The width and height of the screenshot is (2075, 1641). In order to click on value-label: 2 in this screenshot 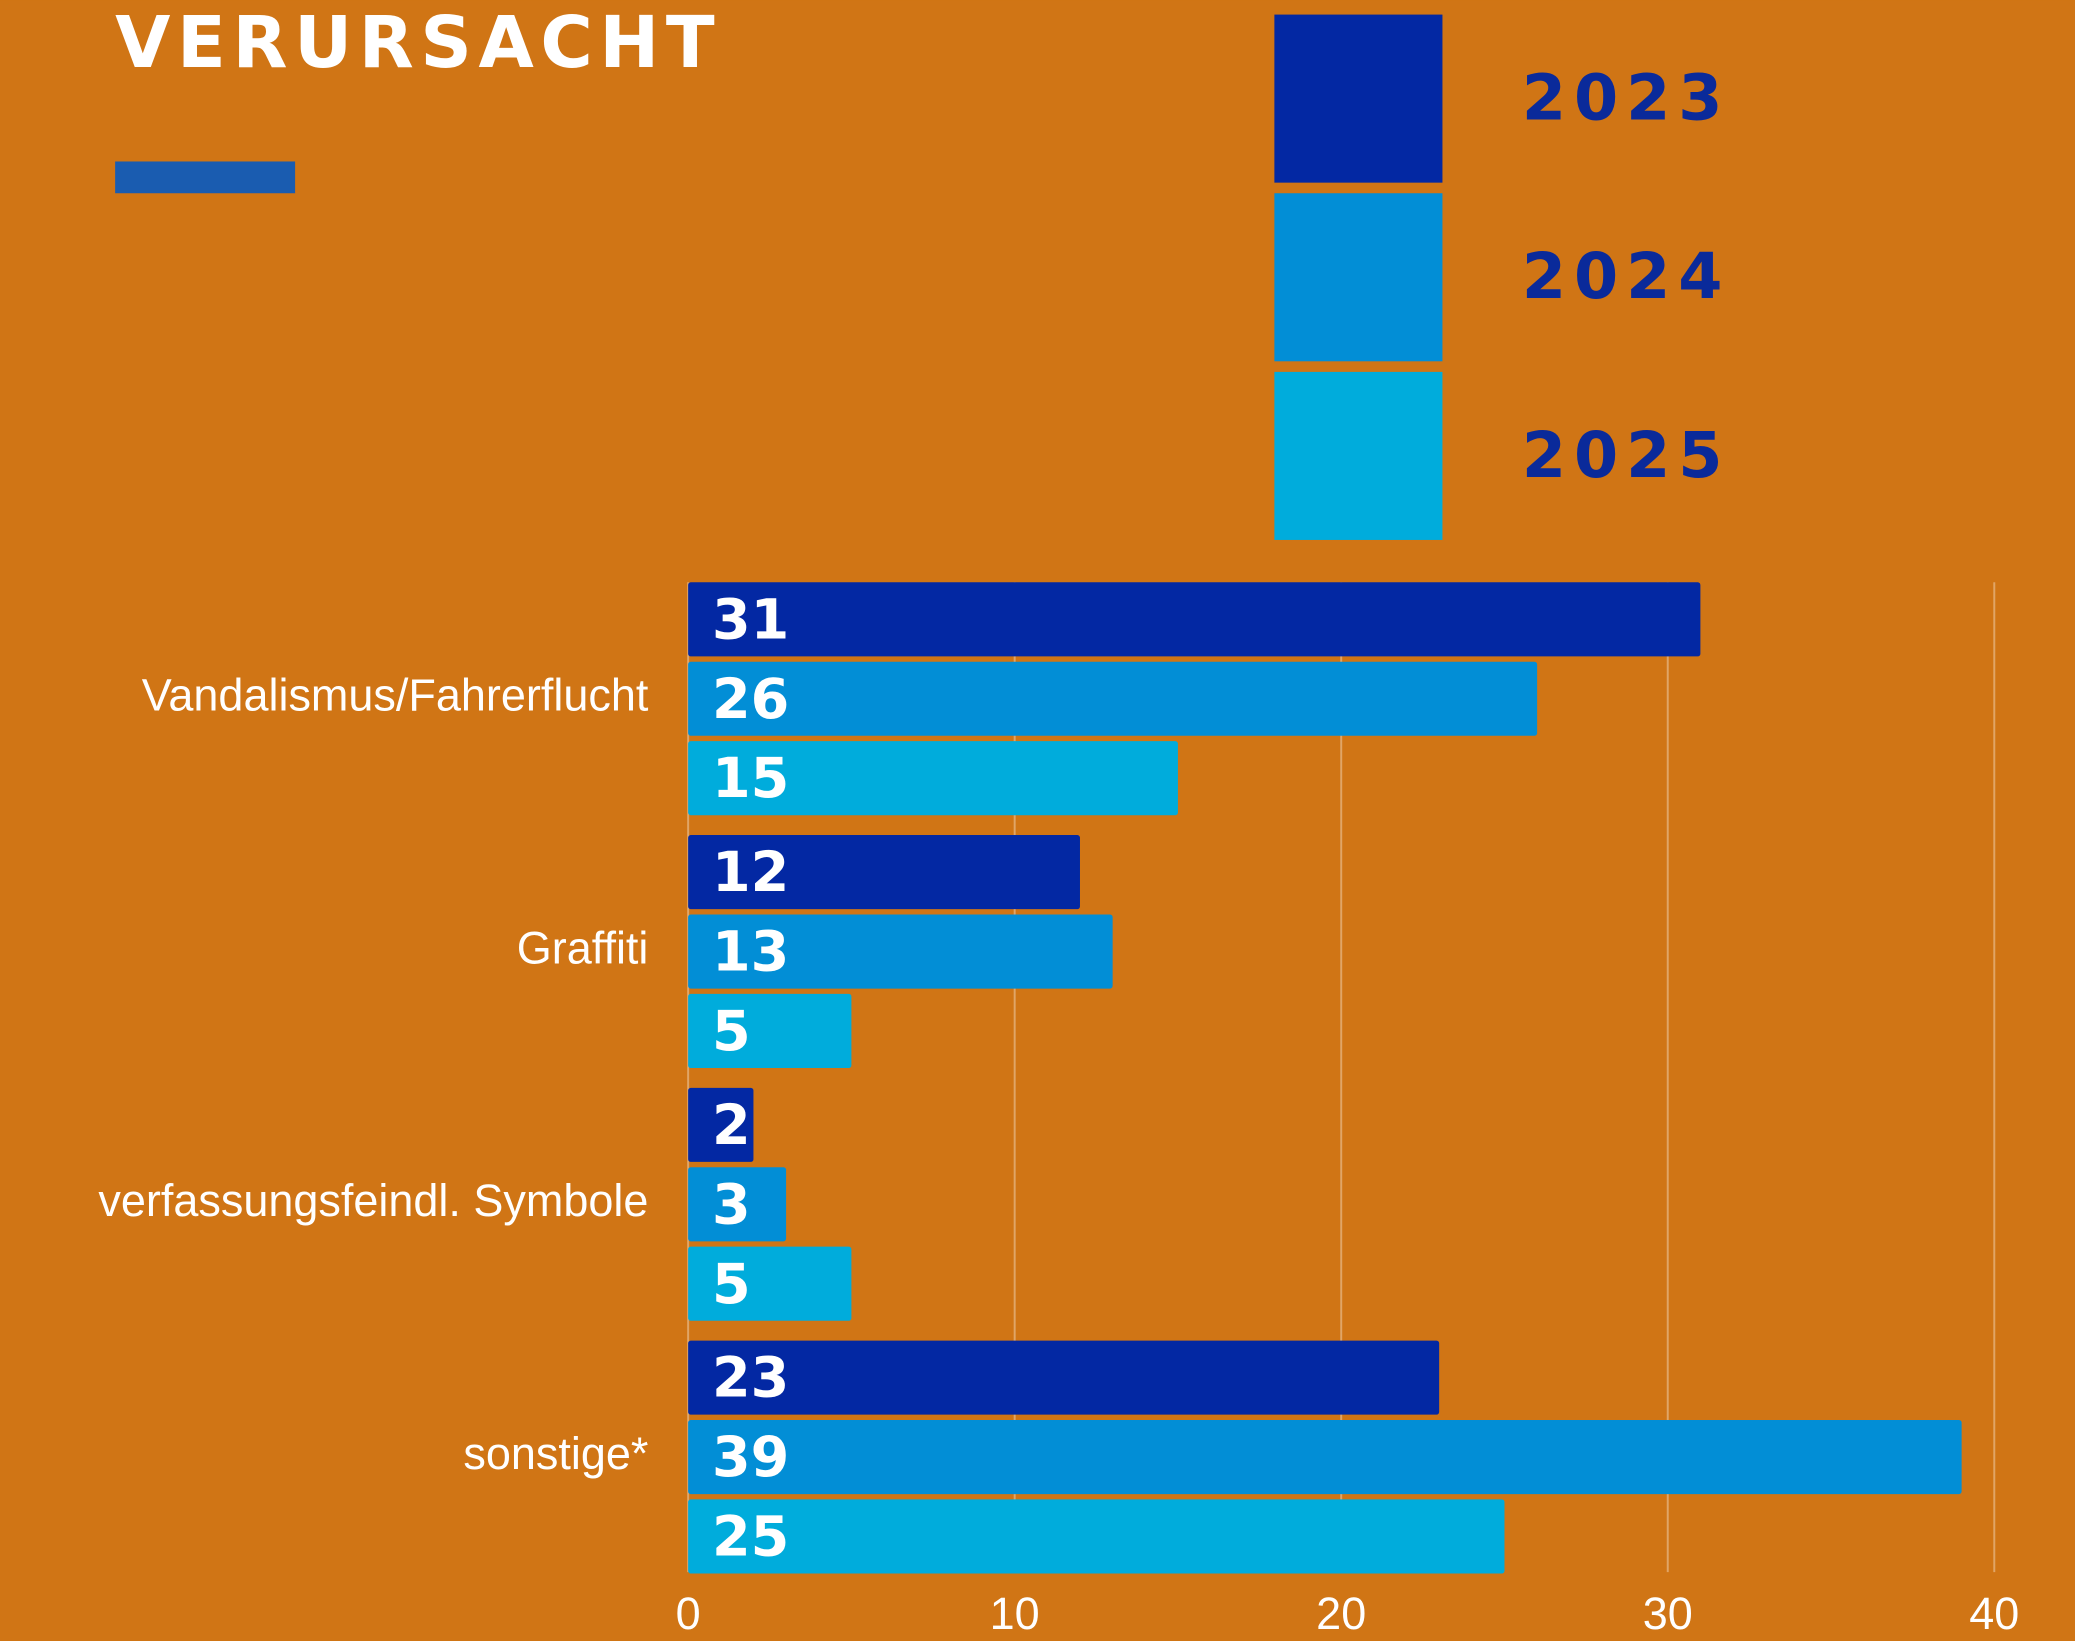, I will do `click(731, 1125)`.